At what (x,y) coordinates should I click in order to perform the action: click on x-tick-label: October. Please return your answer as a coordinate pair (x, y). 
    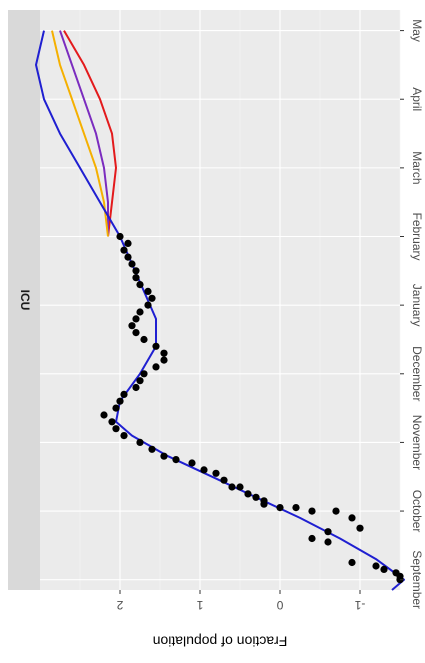
    Looking at the image, I should click on (417, 511).